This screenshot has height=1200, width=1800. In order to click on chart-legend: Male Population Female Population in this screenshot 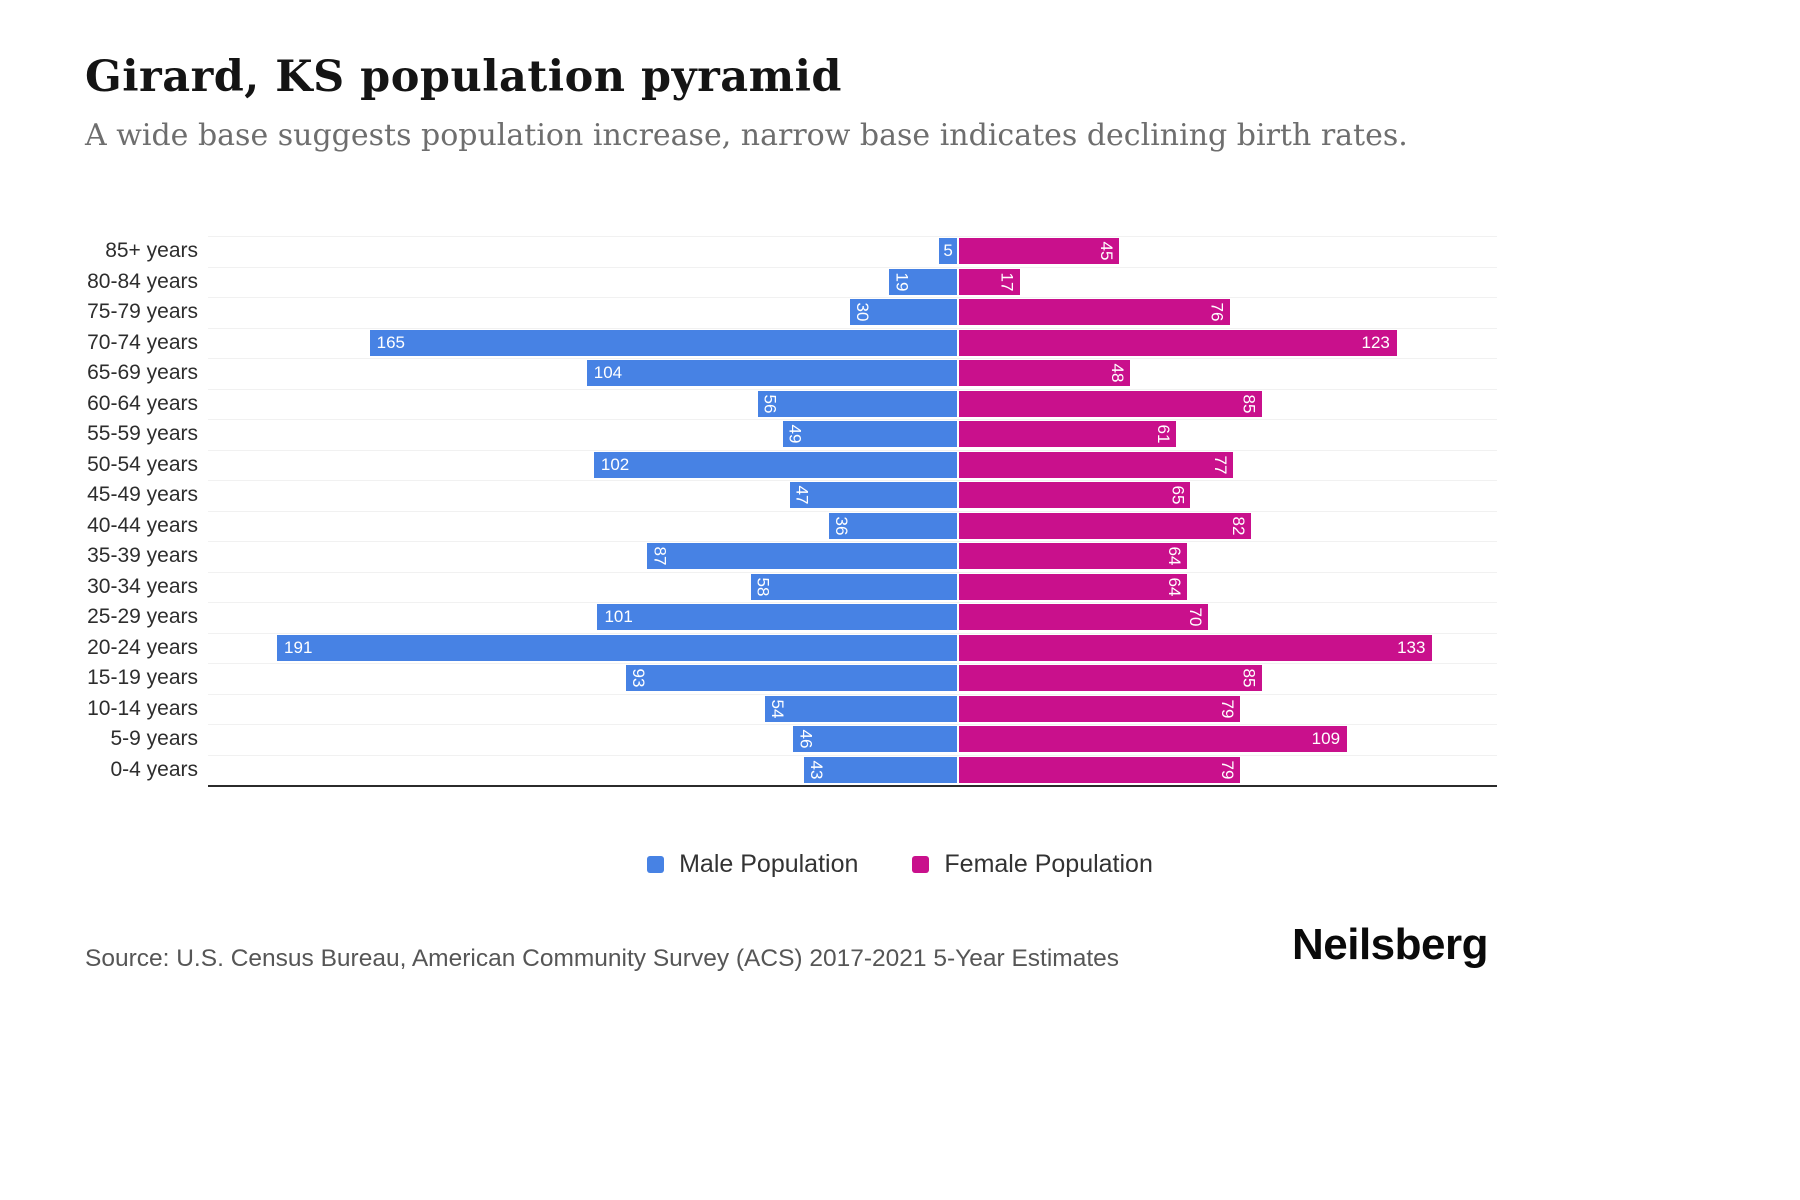, I will do `click(900, 864)`.